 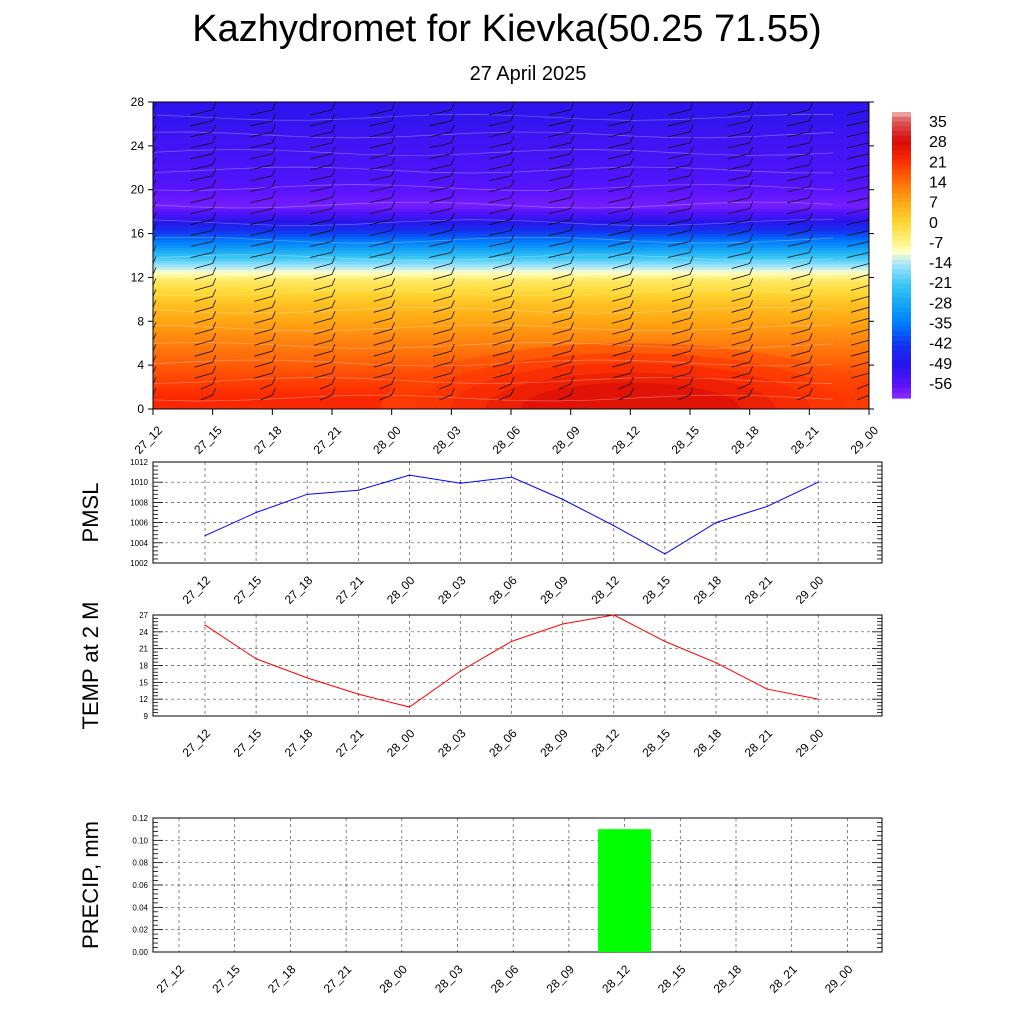 I want to click on y-tick-label: 27, so click(x=143, y=615).